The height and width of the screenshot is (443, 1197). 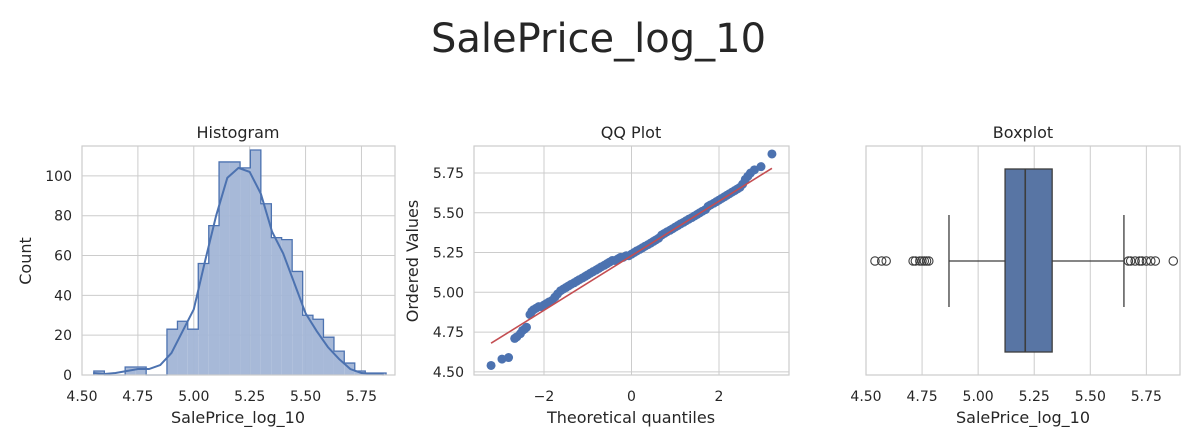 I want to click on boxplot-xtick-label: 5.50, so click(x=1090, y=397).